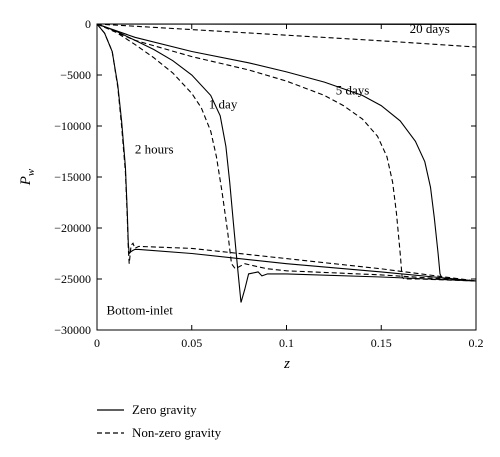 This screenshot has height=457, width=500. What do you see at coordinates (381, 343) in the screenshot?
I see `x-tick-label: 0.15` at bounding box center [381, 343].